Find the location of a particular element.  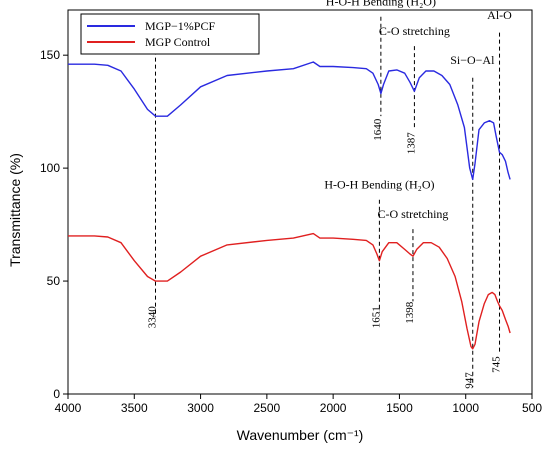

x-tick-label: 3000 is located at coordinates (200, 408).